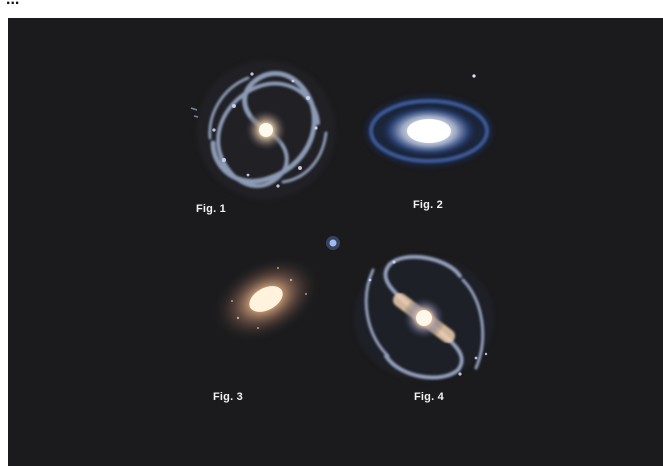 This screenshot has width=663, height=466. What do you see at coordinates (275, 289) in the screenshot?
I see `galaxy-fig-3-image` at bounding box center [275, 289].